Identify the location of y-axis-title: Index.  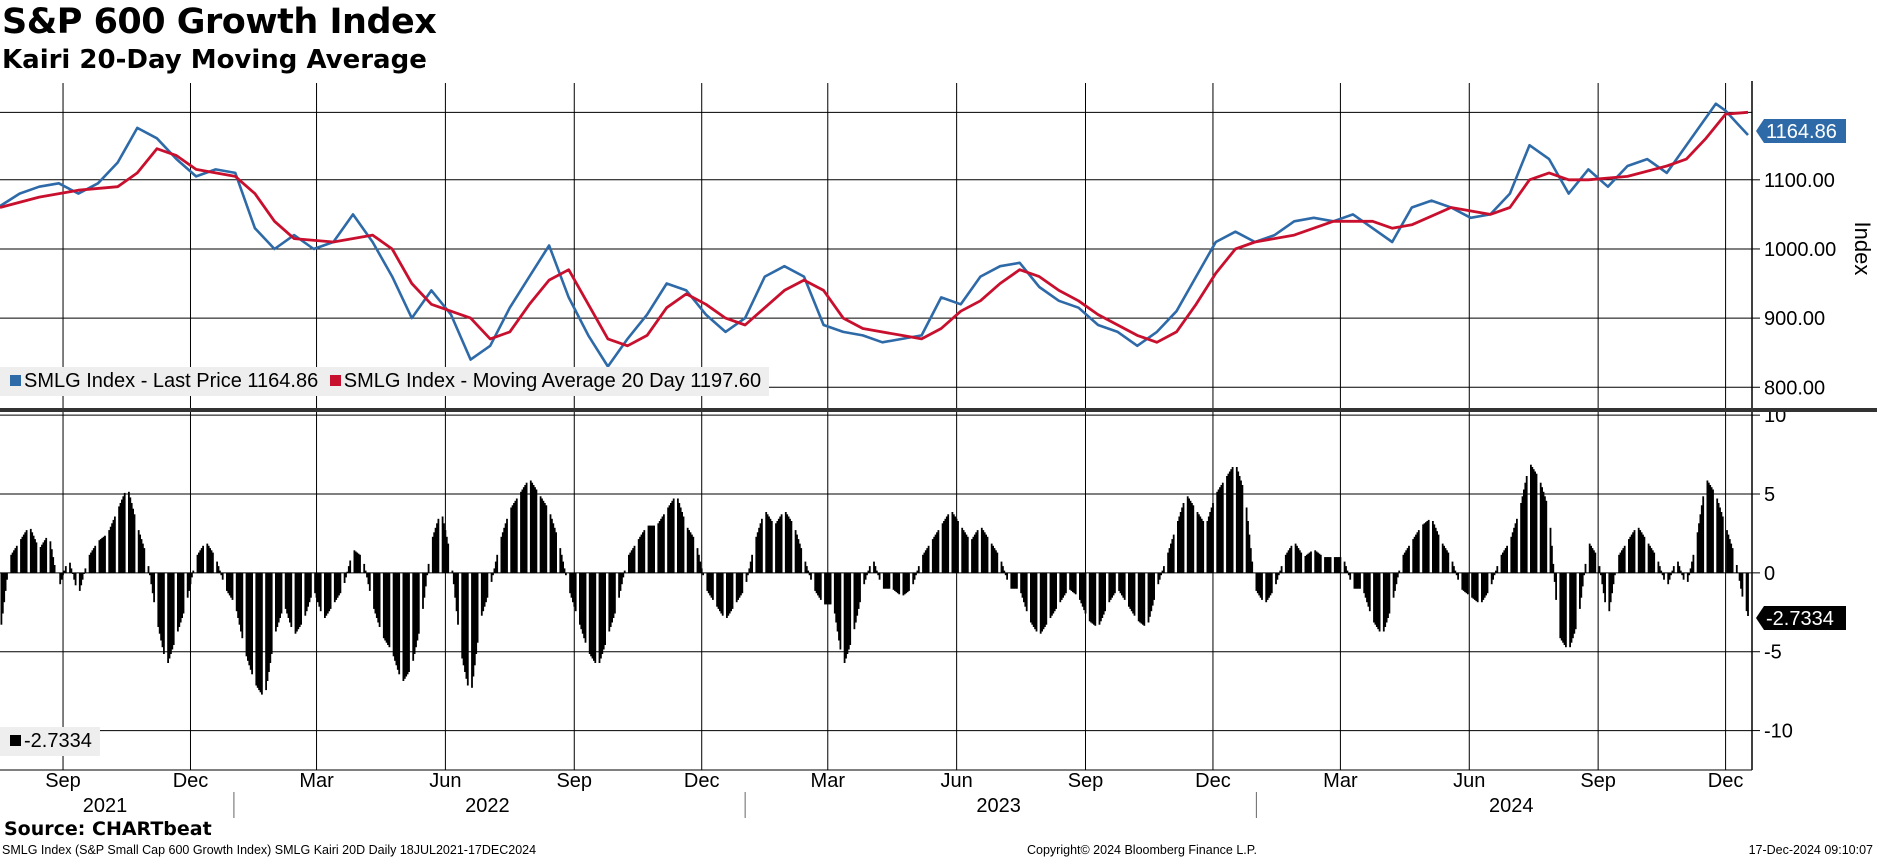
(1862, 249).